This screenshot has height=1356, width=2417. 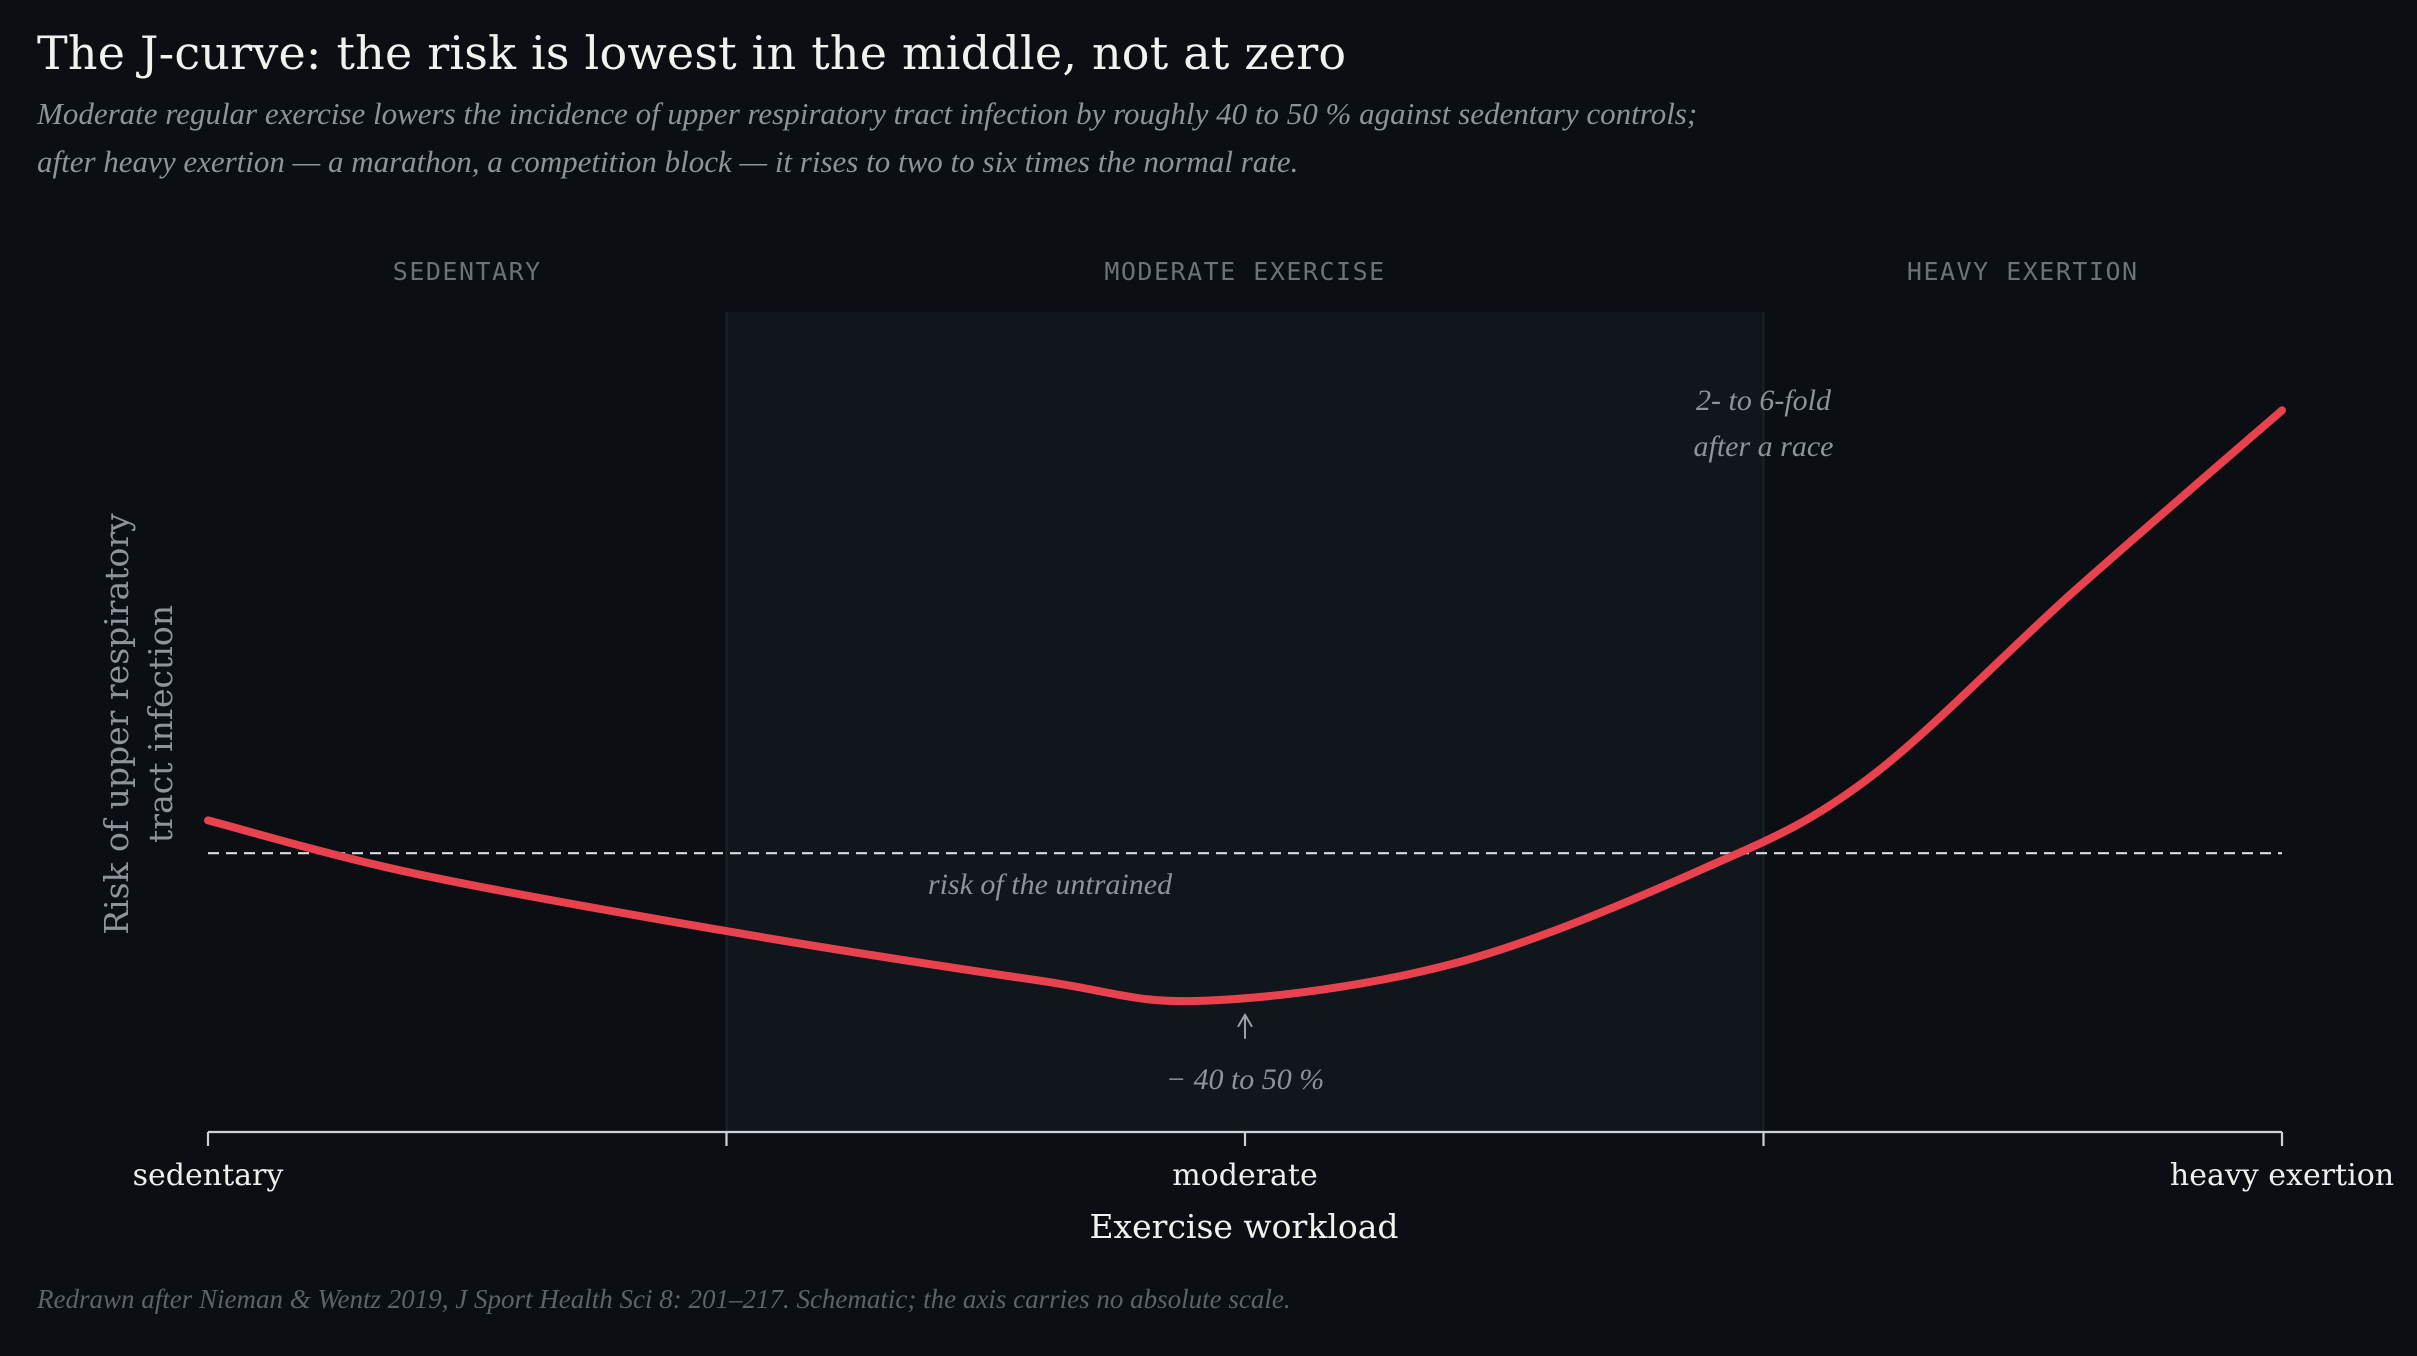 I want to click on y-axis-title-line-1: Risk of upper respiratory, so click(x=116, y=724).